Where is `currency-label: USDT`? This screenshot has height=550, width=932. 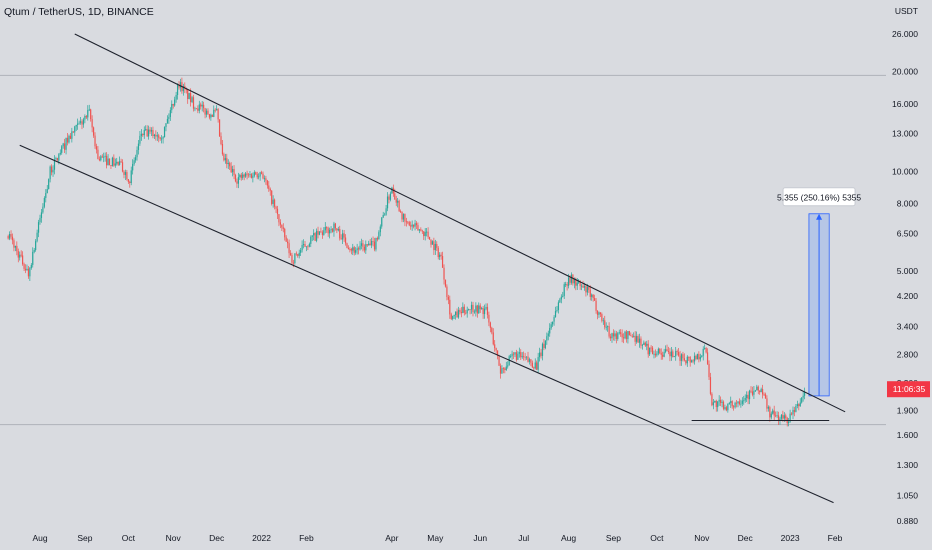 currency-label: USDT is located at coordinates (906, 11).